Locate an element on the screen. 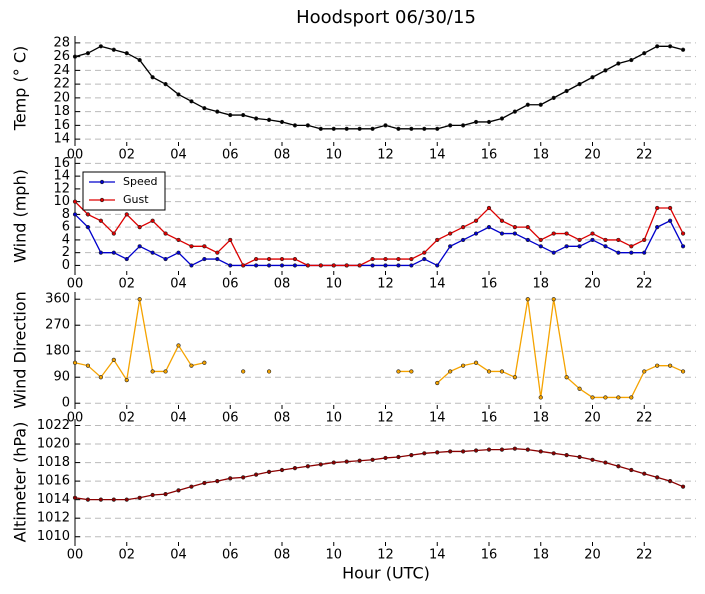 The height and width of the screenshot is (594, 705). x-tick-label: 00 is located at coordinates (75, 555).